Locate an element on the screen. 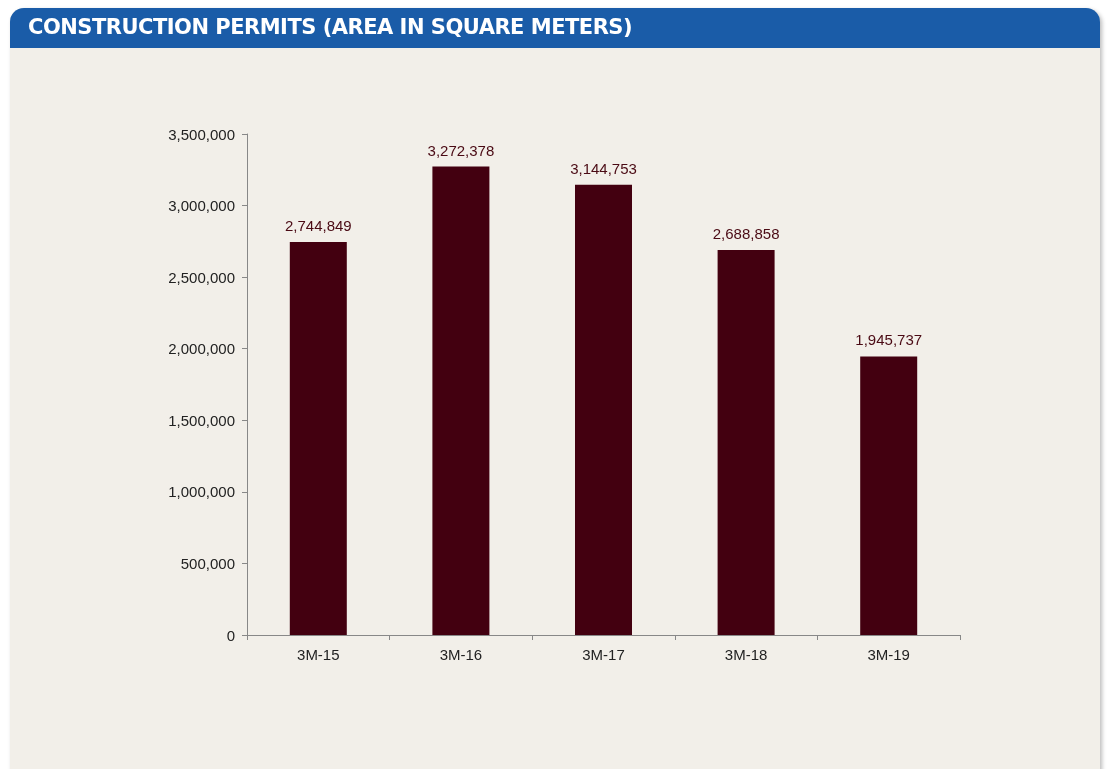 The width and height of the screenshot is (1111, 769). y-tick-label: 1,500,000 is located at coordinates (201, 420).